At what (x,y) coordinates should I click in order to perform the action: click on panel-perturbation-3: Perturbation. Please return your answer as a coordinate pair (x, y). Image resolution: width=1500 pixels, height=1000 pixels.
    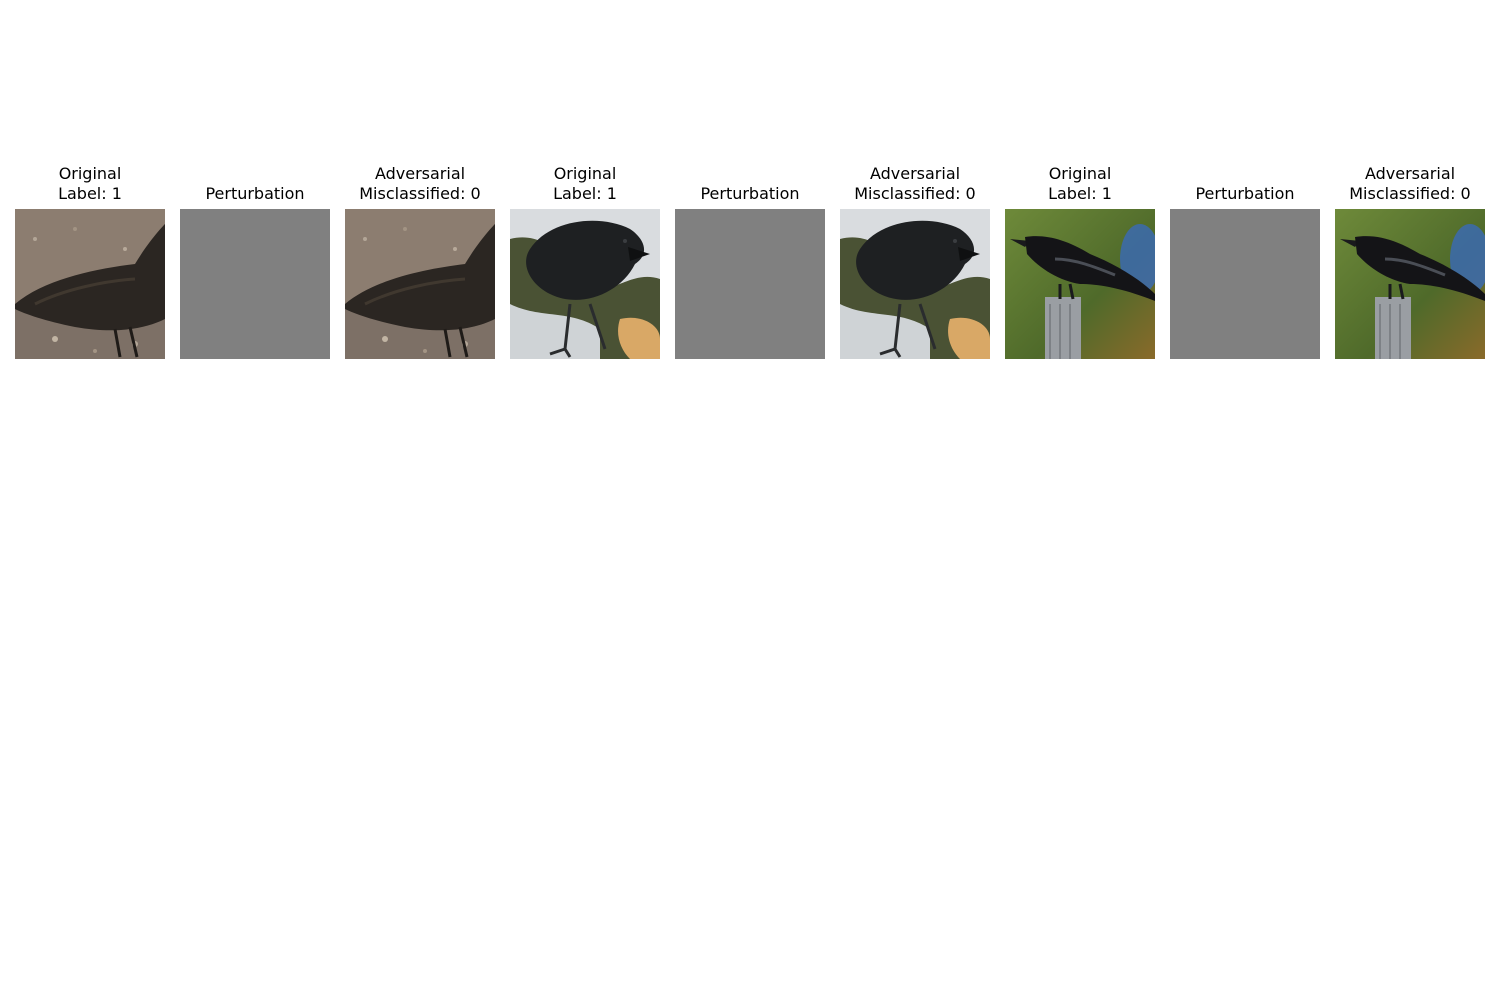
    Looking at the image, I should click on (1245, 261).